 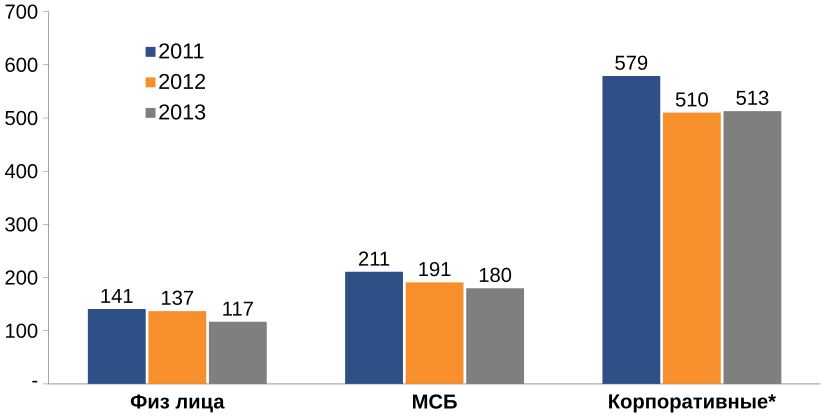 What do you see at coordinates (22, 331) in the screenshot?
I see `y-tick-label: 100` at bounding box center [22, 331].